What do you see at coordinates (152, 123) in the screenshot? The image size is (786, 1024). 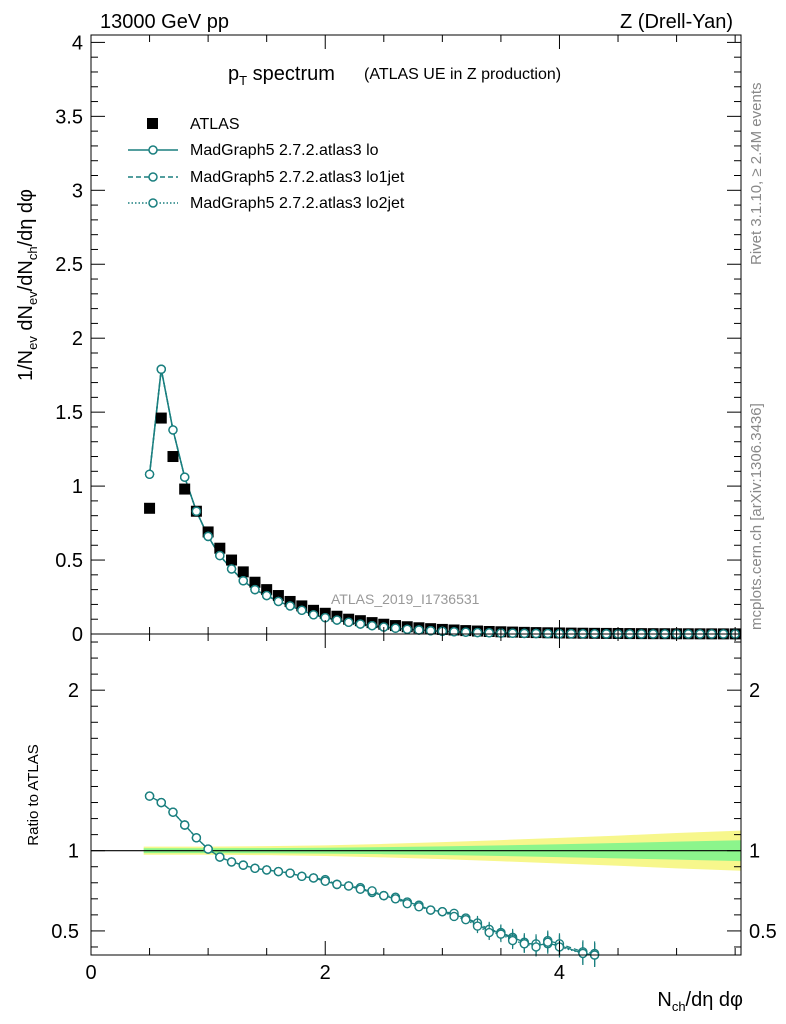 I see `legend-marker-atlas` at bounding box center [152, 123].